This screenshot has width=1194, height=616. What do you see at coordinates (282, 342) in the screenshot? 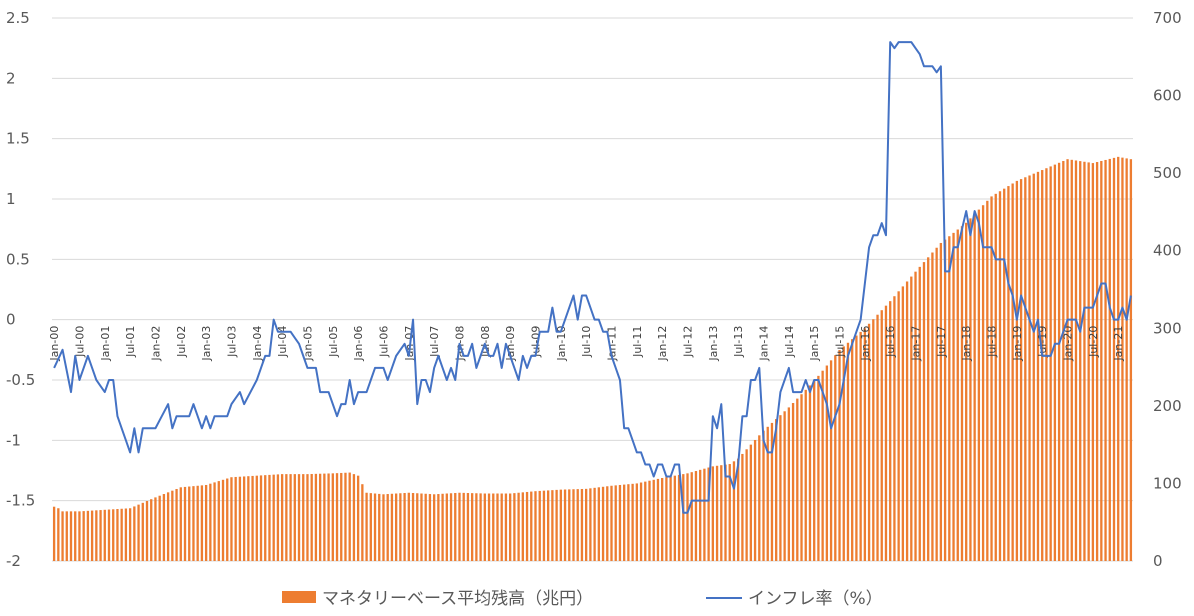
I see `x-tick-label: Jul-04` at bounding box center [282, 342].